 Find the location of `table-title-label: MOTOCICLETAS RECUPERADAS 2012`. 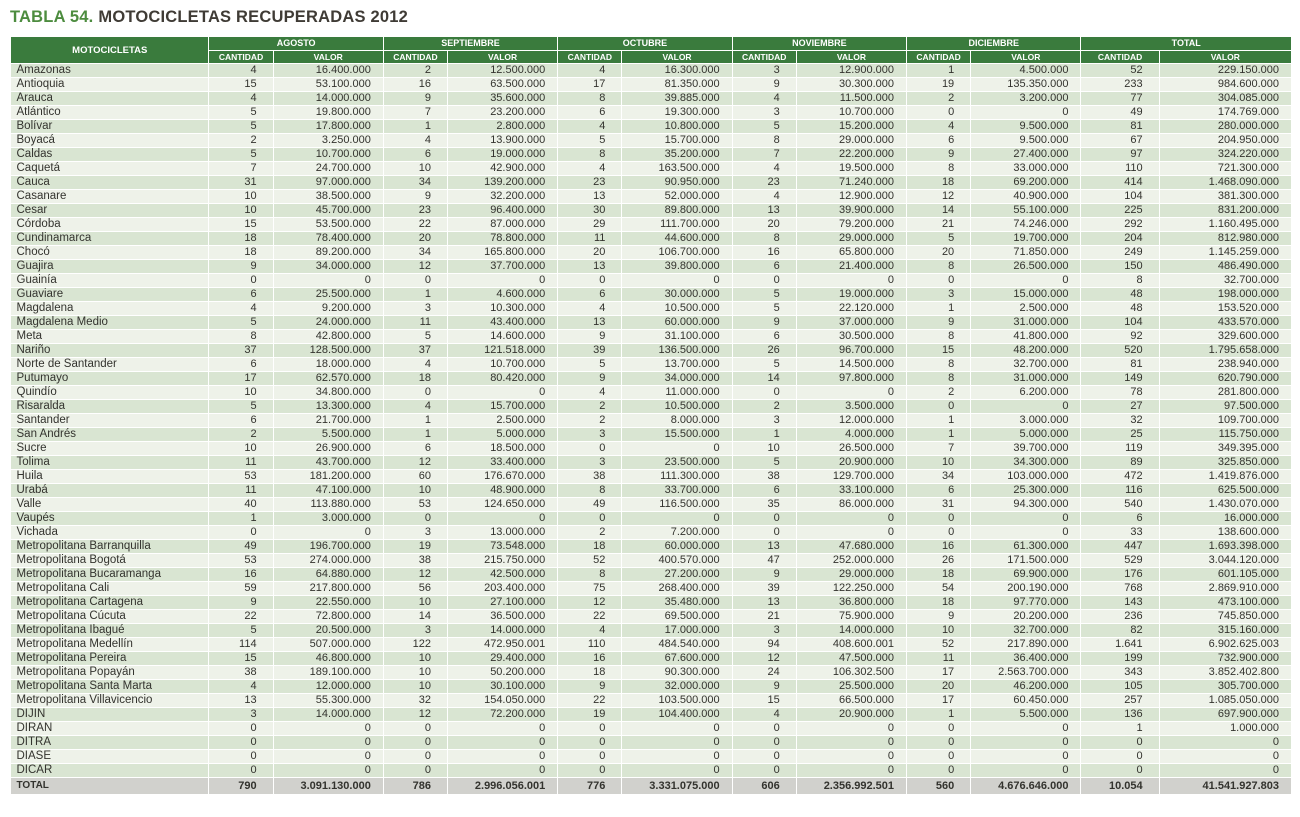

table-title-label: MOTOCICLETAS RECUPERADAS 2012 is located at coordinates (253, 17).